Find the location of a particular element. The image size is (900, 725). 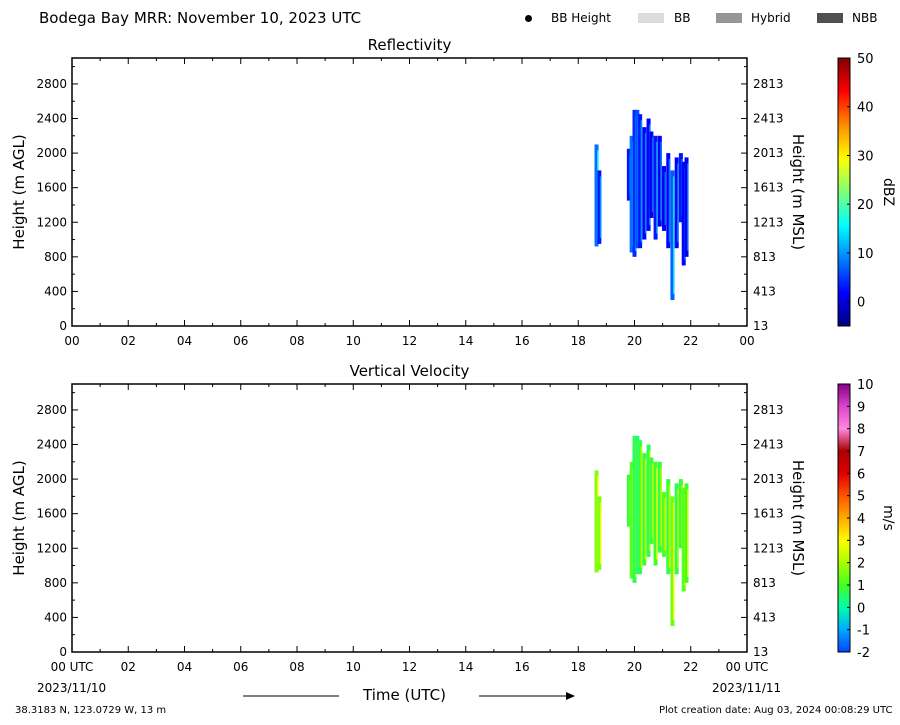

reflectivity-colorbar-tick-label: 40 is located at coordinates (865, 108).